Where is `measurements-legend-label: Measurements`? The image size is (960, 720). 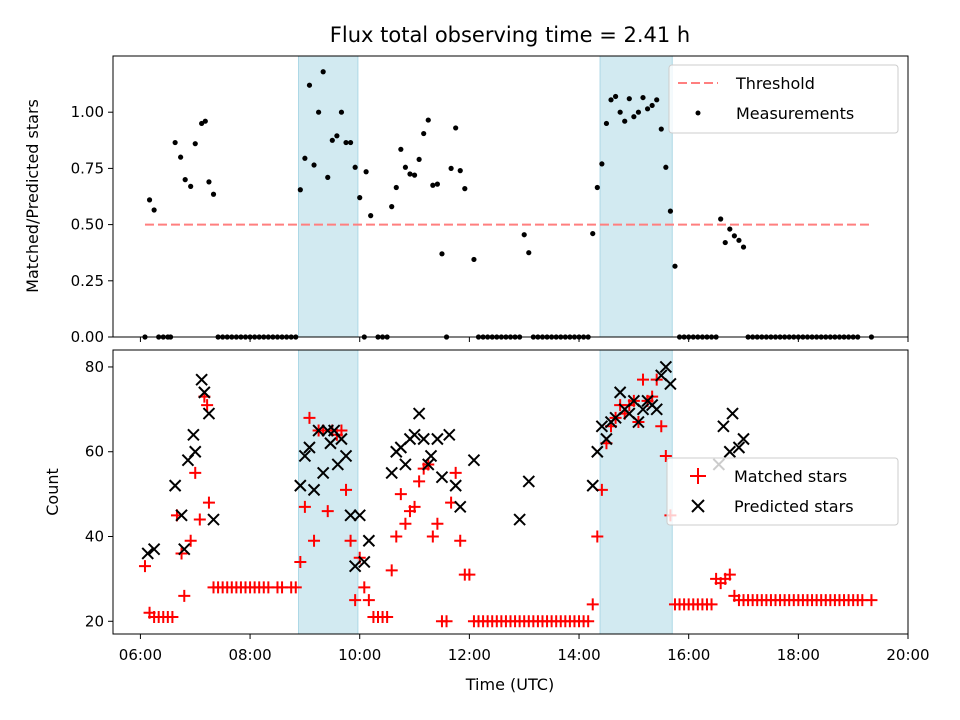
measurements-legend-label: Measurements is located at coordinates (795, 113).